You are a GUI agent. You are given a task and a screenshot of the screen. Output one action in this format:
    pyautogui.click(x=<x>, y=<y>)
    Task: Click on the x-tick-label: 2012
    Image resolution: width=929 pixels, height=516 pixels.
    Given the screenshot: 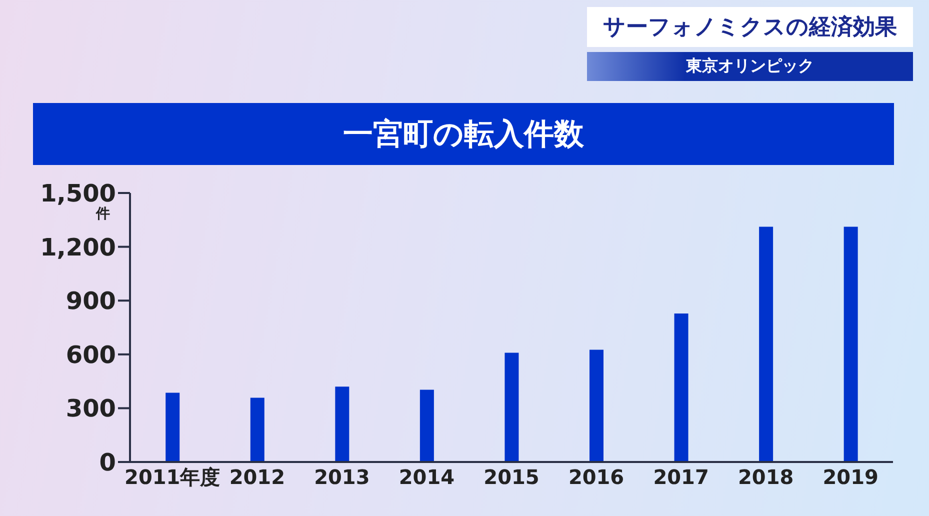 What is the action you would take?
    pyautogui.click(x=257, y=477)
    